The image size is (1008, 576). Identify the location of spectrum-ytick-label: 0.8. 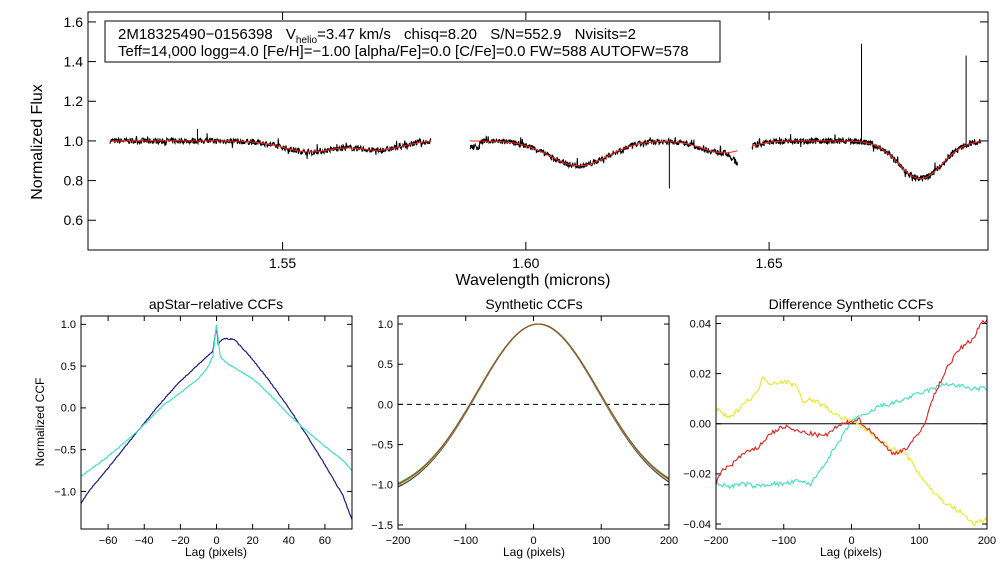
(74, 180).